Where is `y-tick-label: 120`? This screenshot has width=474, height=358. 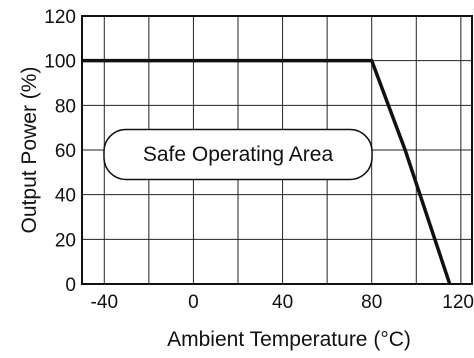
y-tick-label: 120 is located at coordinates (60, 17).